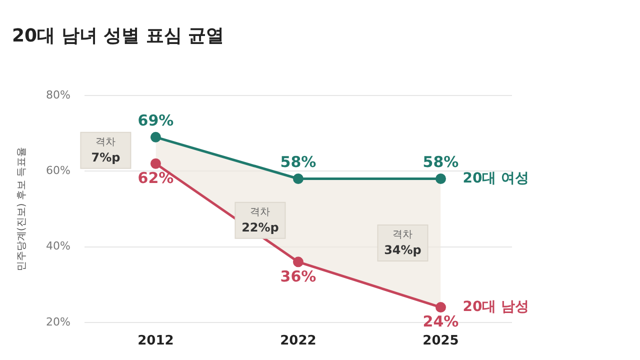  What do you see at coordinates (156, 178) in the screenshot?
I see `data-label: 62%` at bounding box center [156, 178].